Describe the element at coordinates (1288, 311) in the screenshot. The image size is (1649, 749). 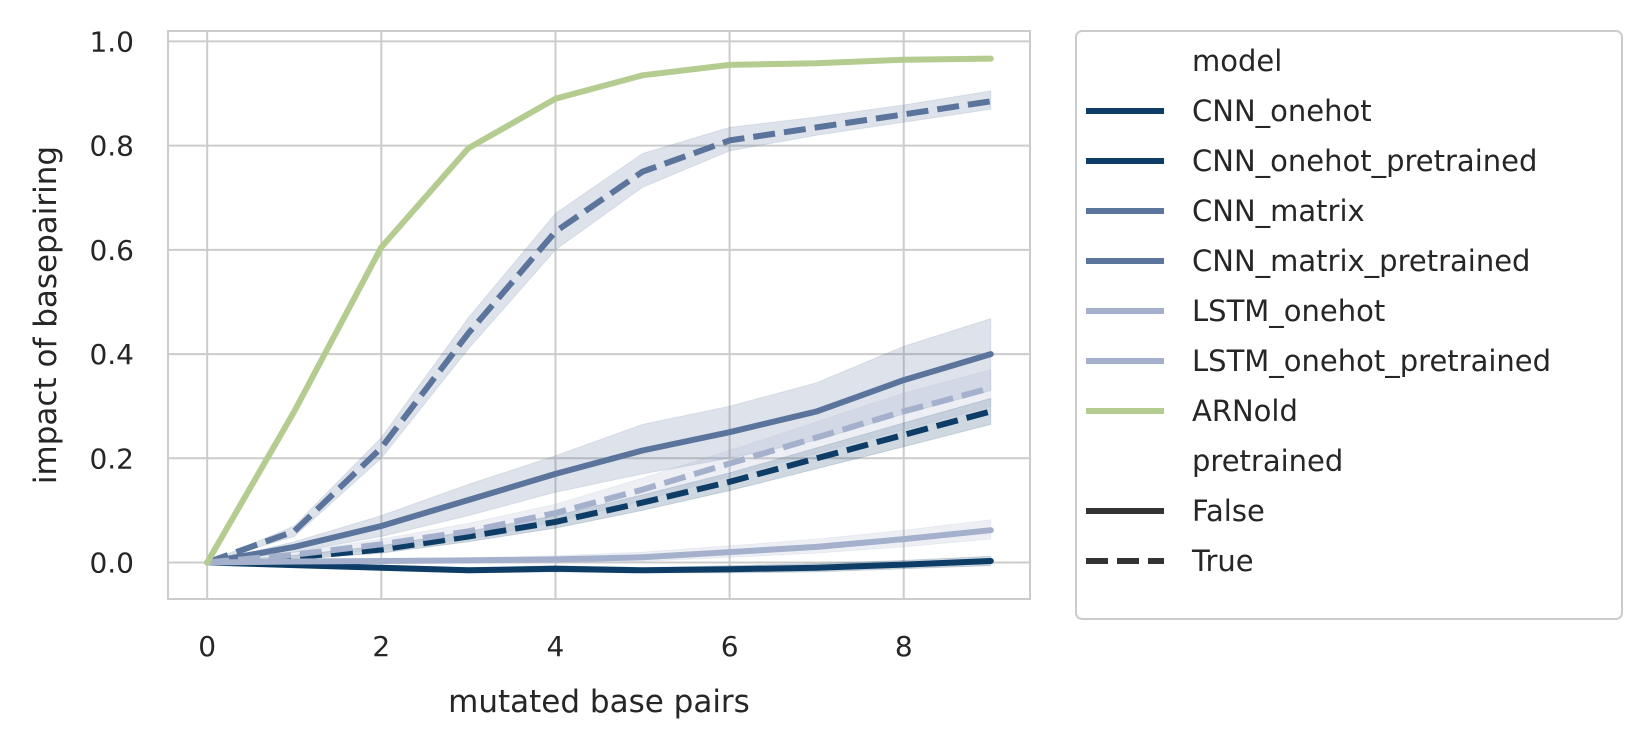
I see `legend-item-lstm-onehot-label: LSTM_onehot` at that location.